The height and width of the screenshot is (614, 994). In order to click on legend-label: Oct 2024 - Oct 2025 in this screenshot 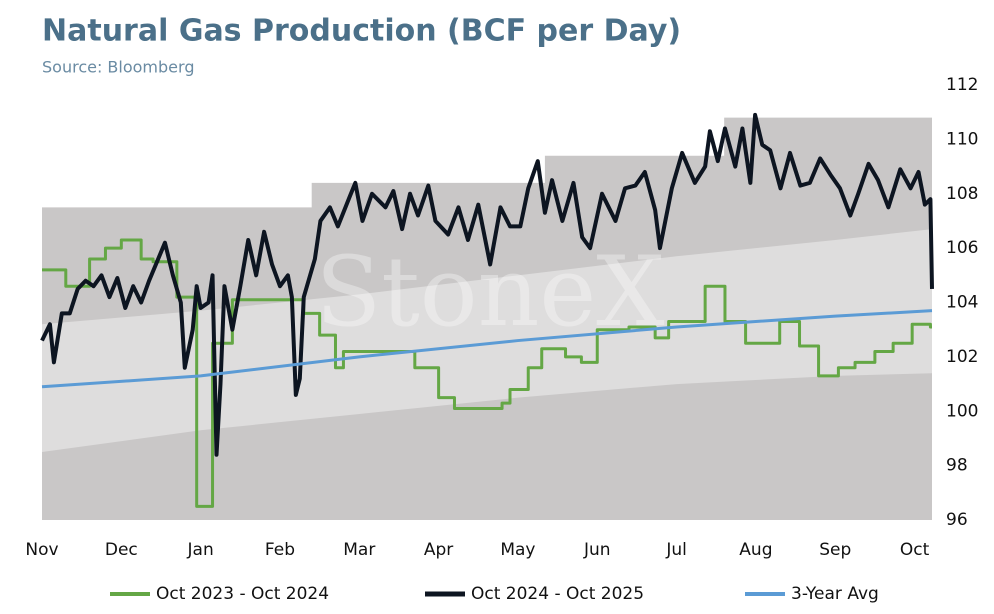, I will do `click(557, 594)`.